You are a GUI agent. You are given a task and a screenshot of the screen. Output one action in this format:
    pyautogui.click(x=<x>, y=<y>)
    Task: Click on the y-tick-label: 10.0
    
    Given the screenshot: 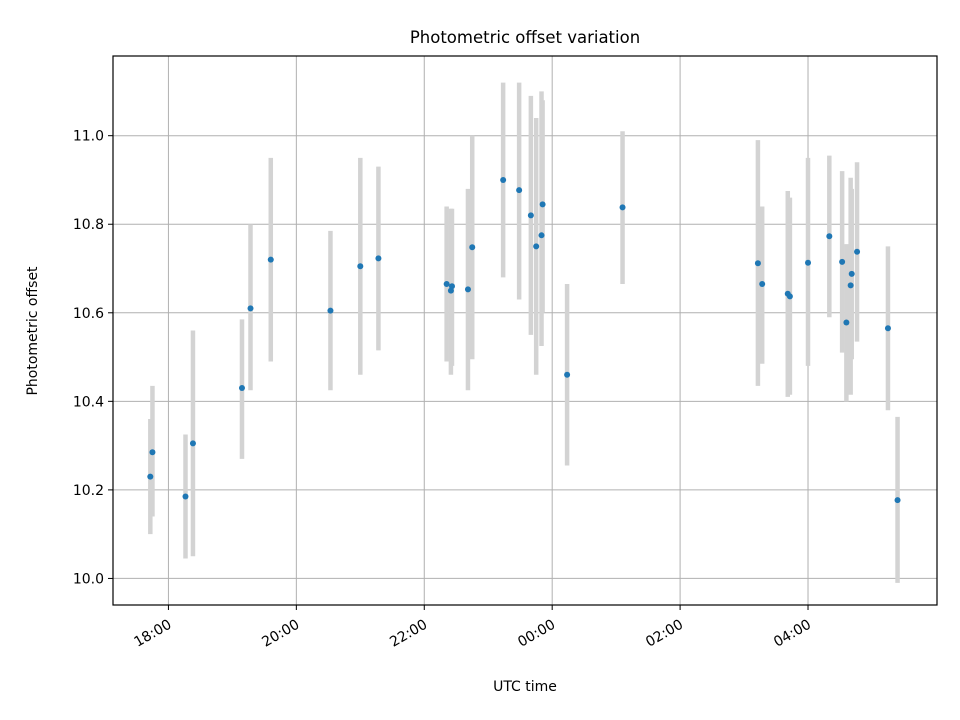 What is the action you would take?
    pyautogui.click(x=88, y=579)
    